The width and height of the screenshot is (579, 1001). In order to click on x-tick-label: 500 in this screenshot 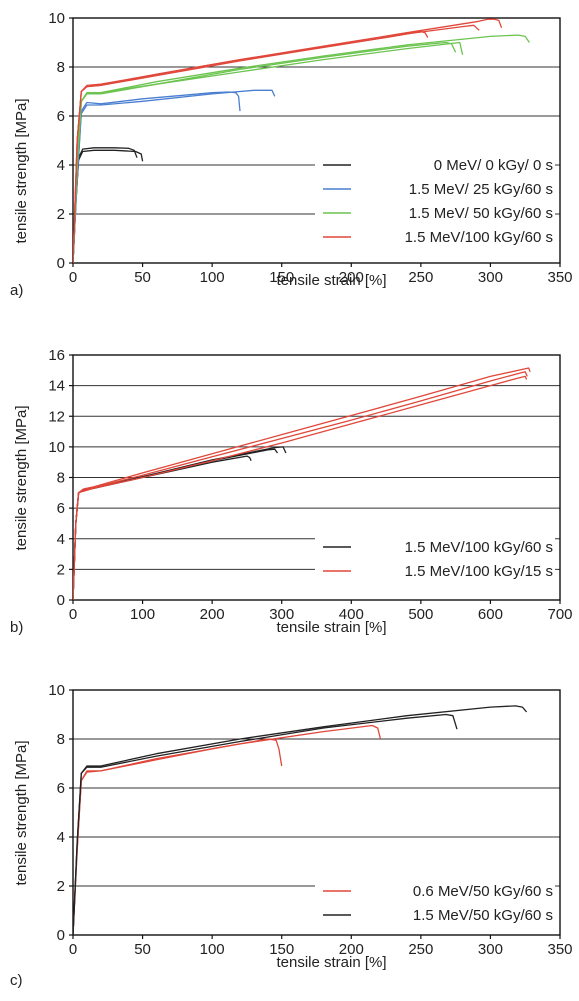, I will do `click(420, 614)`.